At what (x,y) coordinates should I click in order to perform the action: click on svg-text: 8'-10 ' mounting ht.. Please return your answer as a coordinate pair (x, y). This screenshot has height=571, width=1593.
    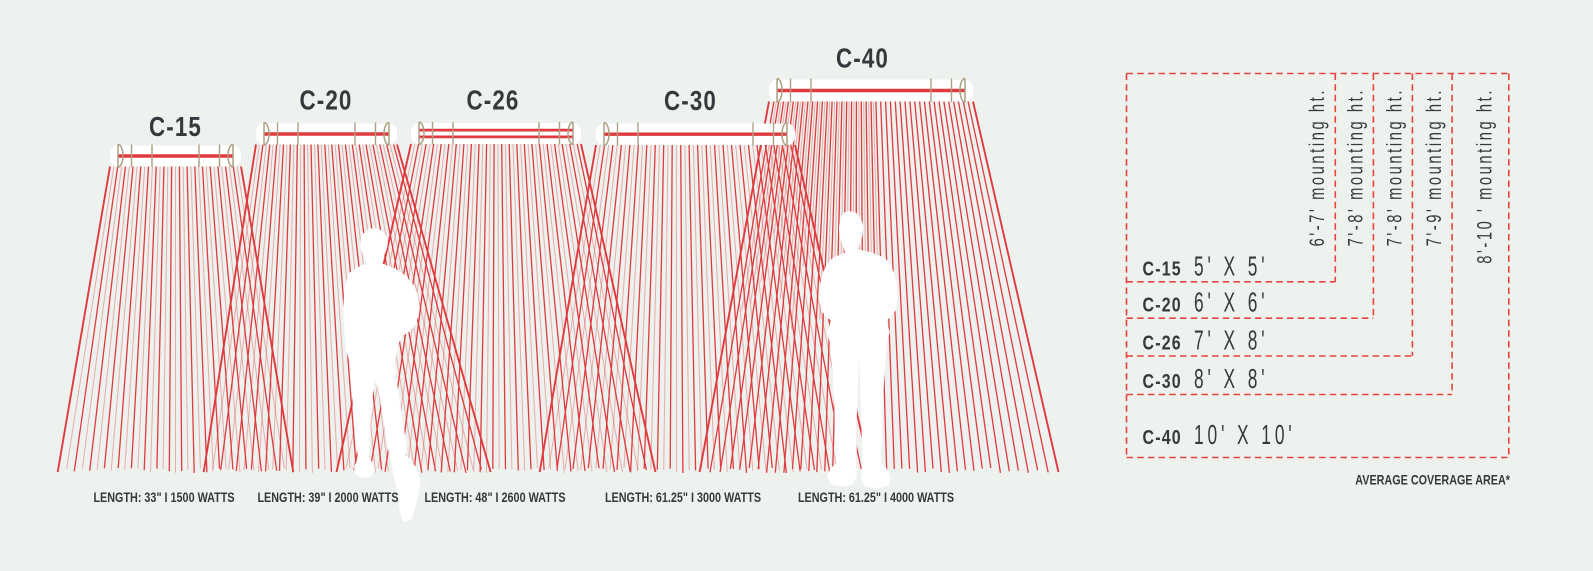
    Looking at the image, I should click on (1484, 176).